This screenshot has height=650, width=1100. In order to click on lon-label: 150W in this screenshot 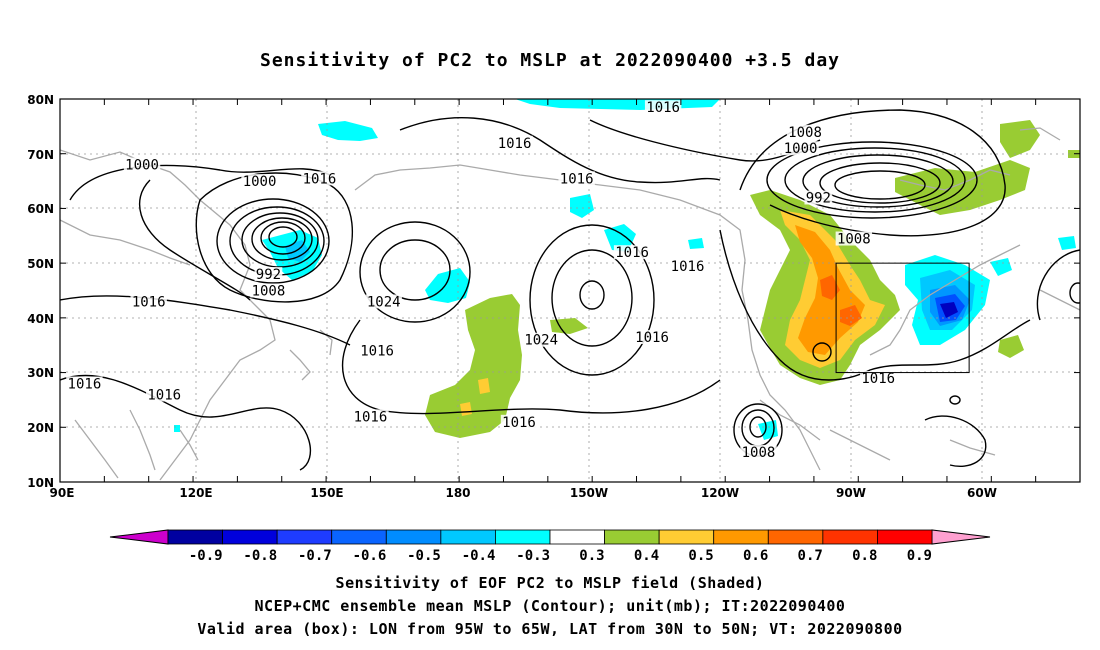, I will do `click(589, 493)`.